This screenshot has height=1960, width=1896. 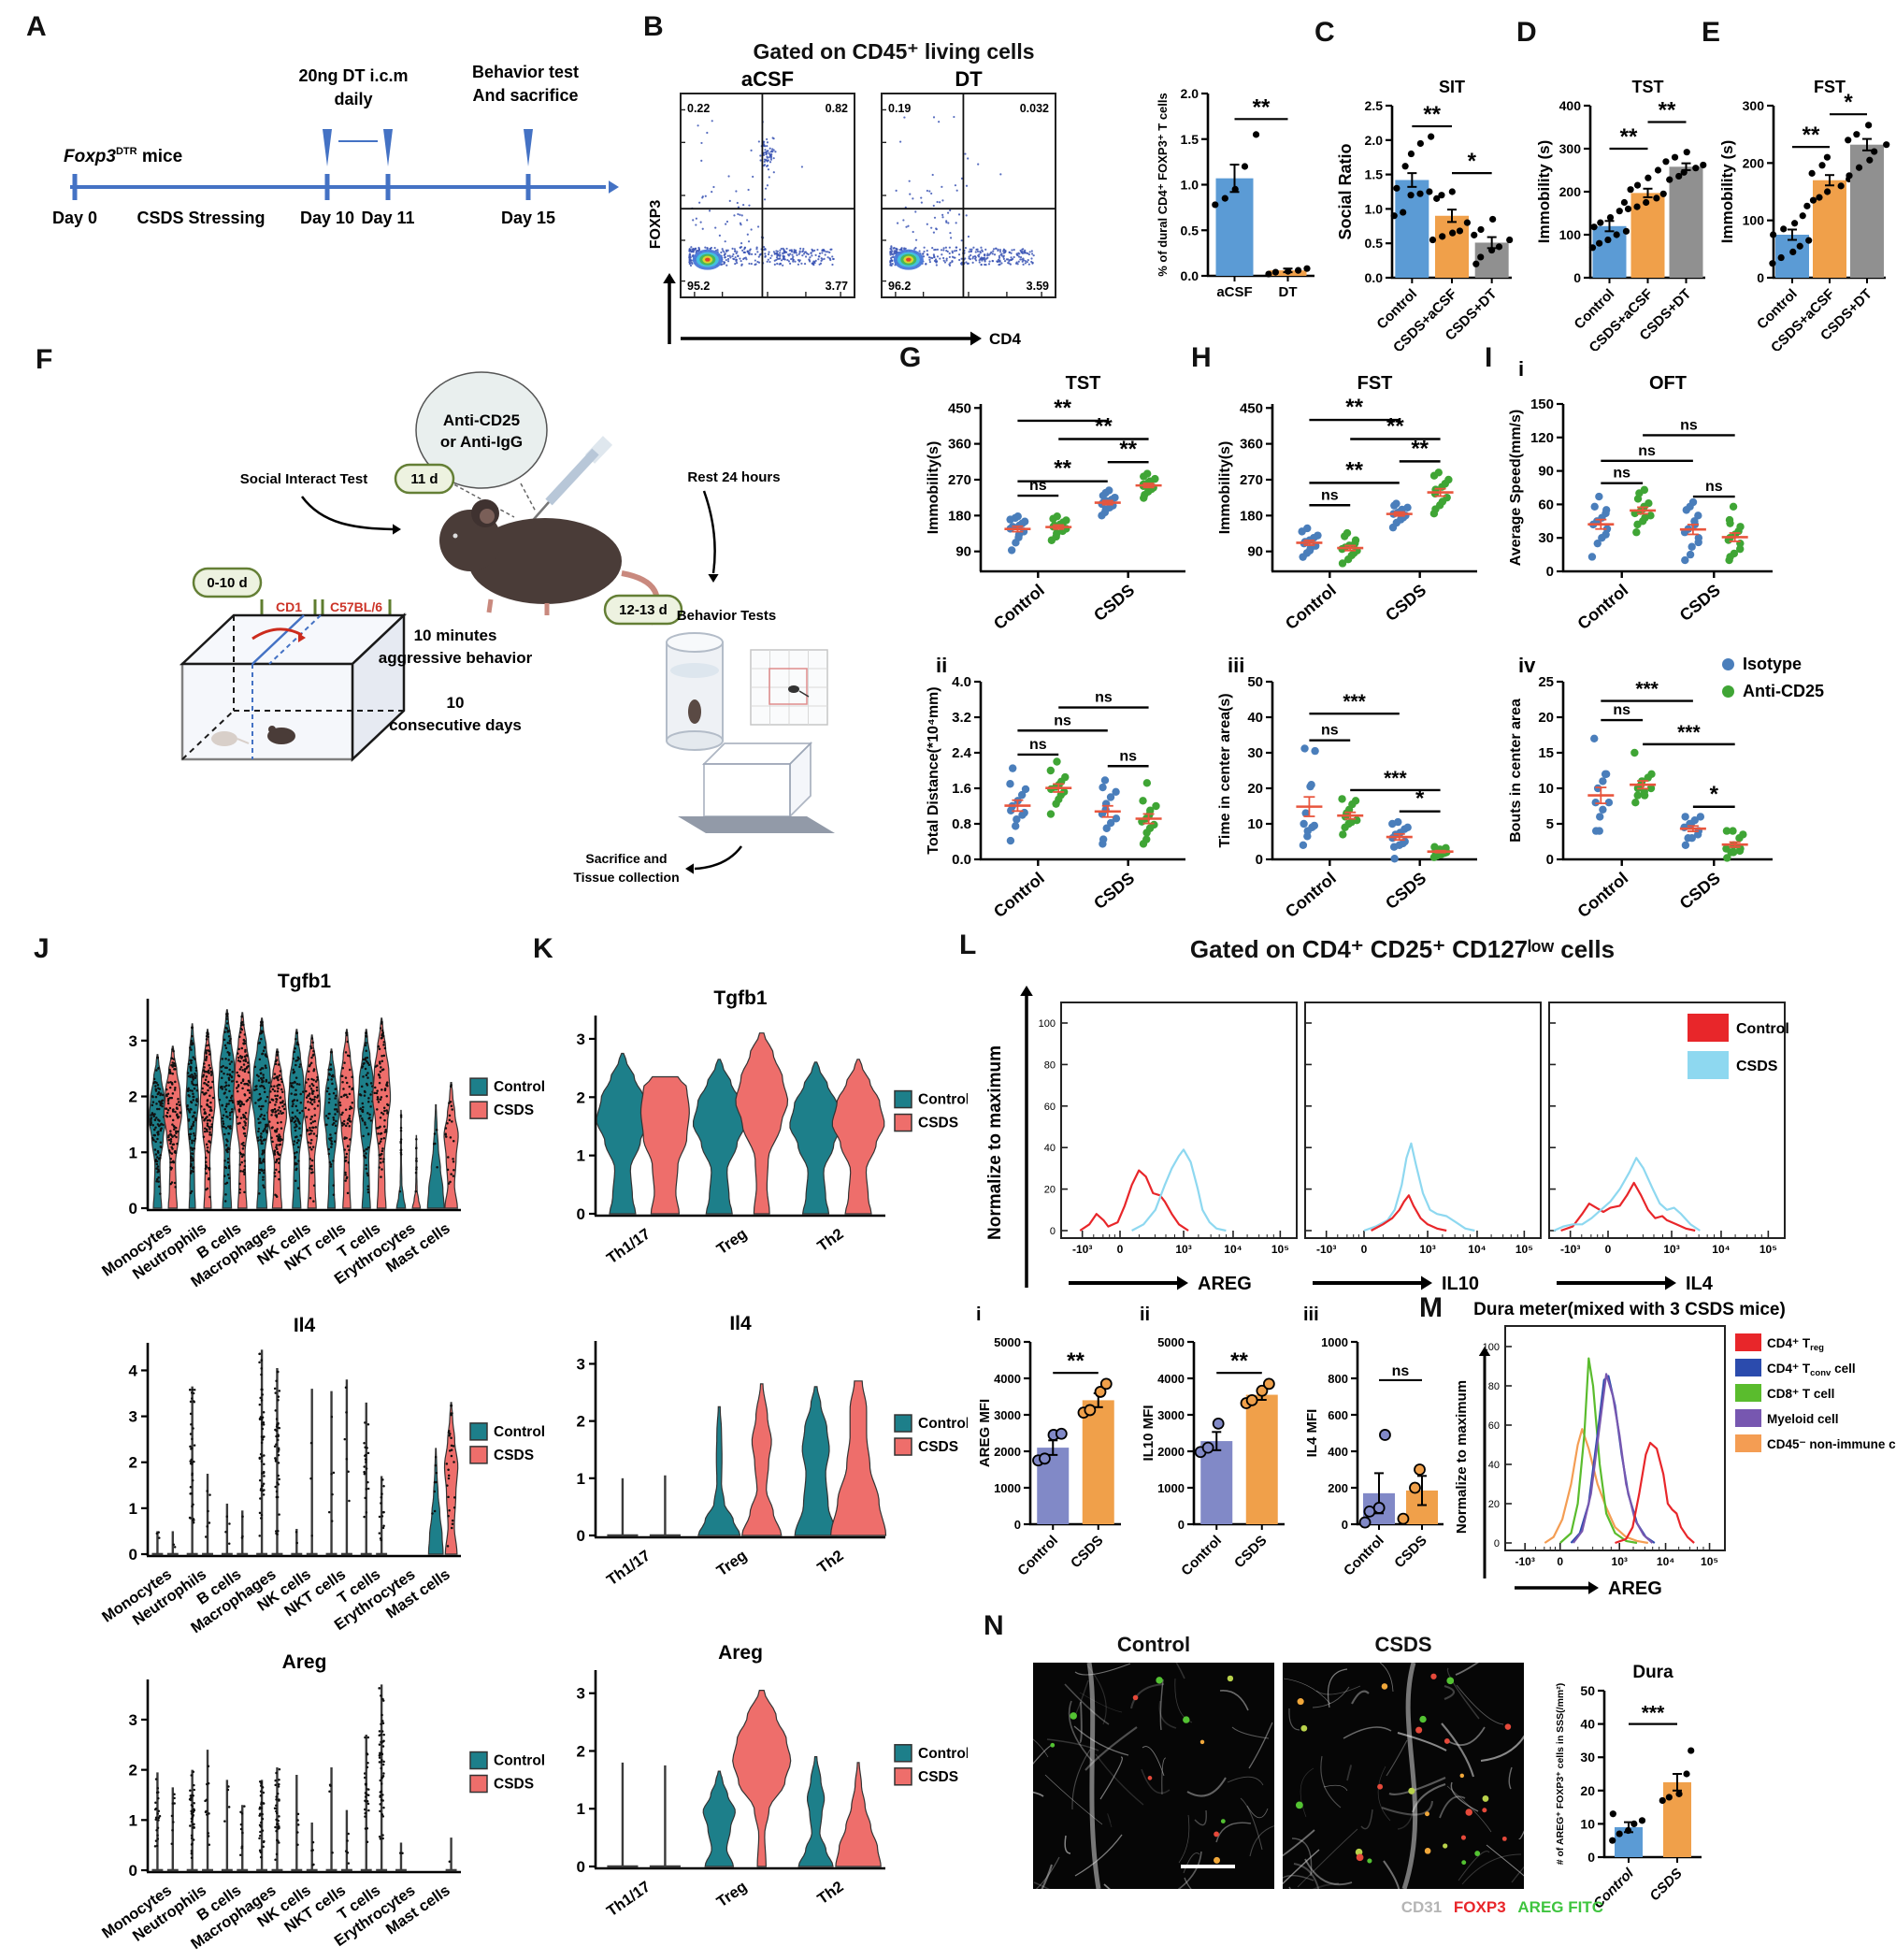 What do you see at coordinates (773, 1781) in the screenshot?
I see `violin-plot: 0 1 2 3 Areg Th1/17 Treg Th2 Control CSDS` at bounding box center [773, 1781].